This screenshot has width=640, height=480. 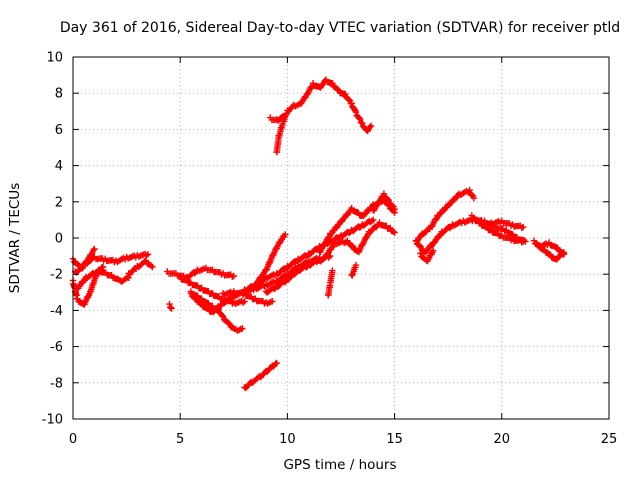 What do you see at coordinates (59, 239) in the screenshot?
I see `y-tick-label: 0` at bounding box center [59, 239].